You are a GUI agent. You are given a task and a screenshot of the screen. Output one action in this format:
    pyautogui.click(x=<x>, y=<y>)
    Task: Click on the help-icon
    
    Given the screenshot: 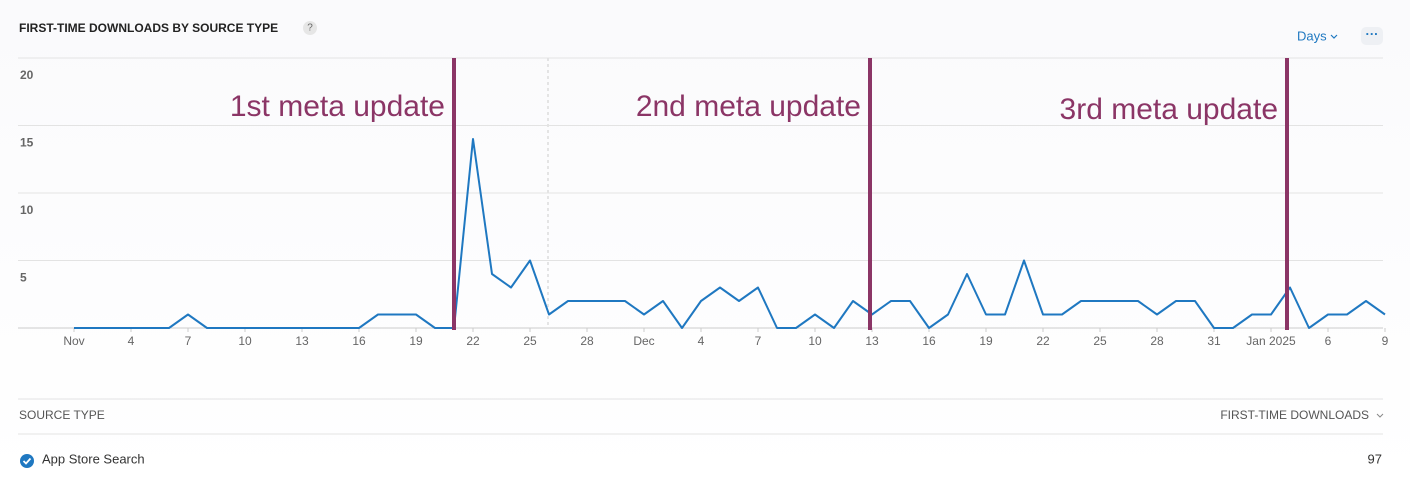 What is the action you would take?
    pyautogui.click(x=310, y=28)
    